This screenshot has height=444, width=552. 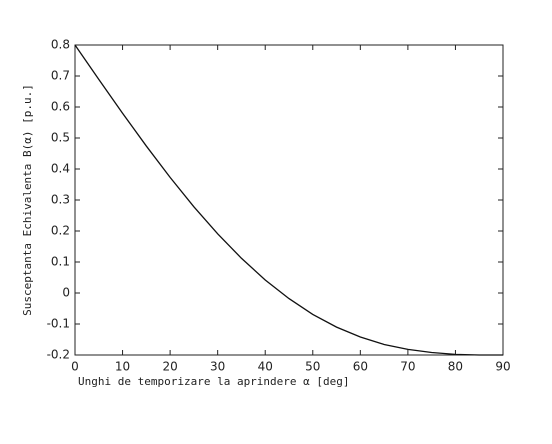 I want to click on y-tick-label: 0, so click(x=66, y=293).